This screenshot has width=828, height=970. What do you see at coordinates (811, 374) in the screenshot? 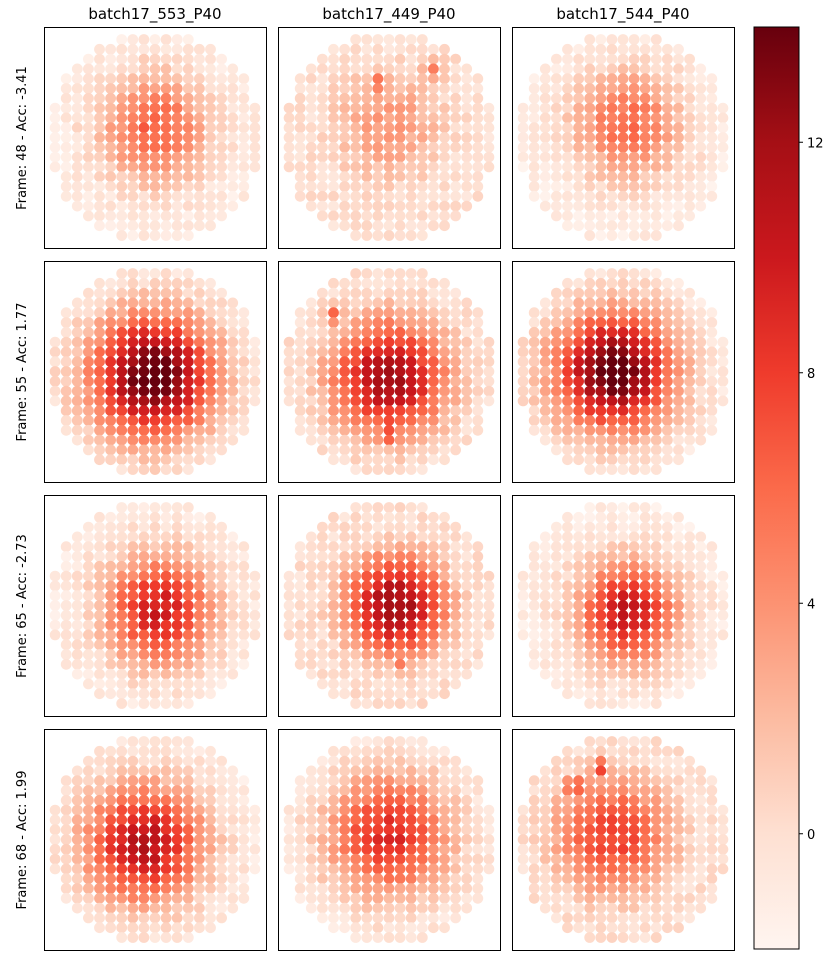
I see `colorbar-tick-label: 8` at bounding box center [811, 374].